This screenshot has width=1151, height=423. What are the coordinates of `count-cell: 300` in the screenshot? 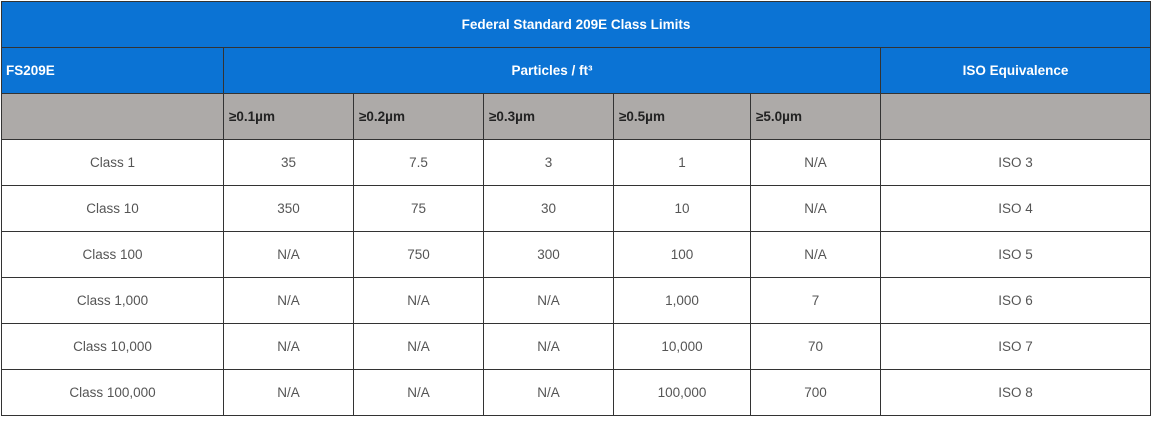 It's located at (548, 254).